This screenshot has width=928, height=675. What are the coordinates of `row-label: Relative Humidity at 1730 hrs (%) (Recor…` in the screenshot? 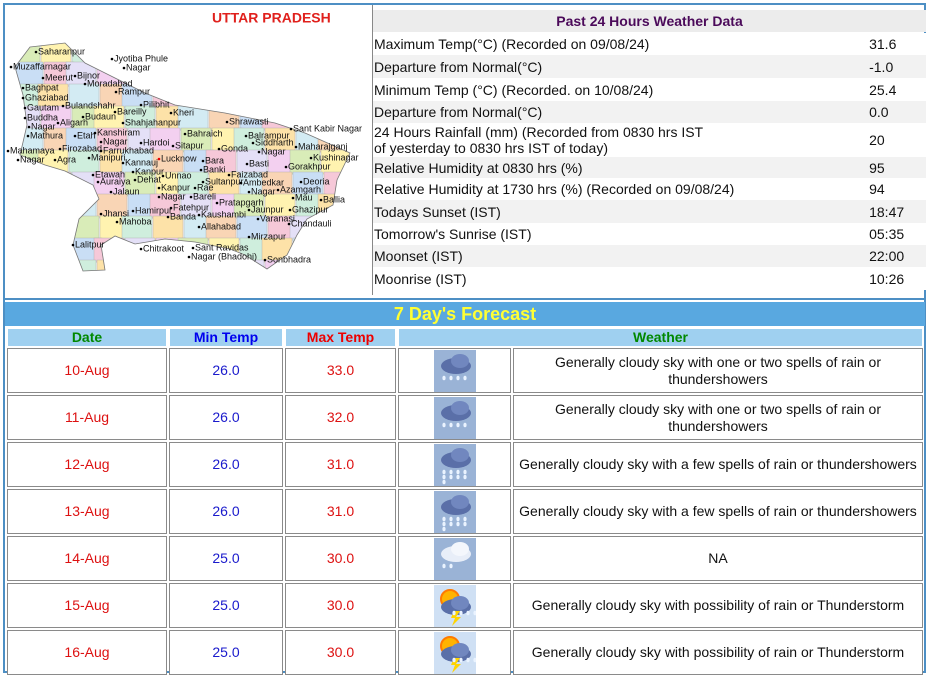 It's located at (554, 189).